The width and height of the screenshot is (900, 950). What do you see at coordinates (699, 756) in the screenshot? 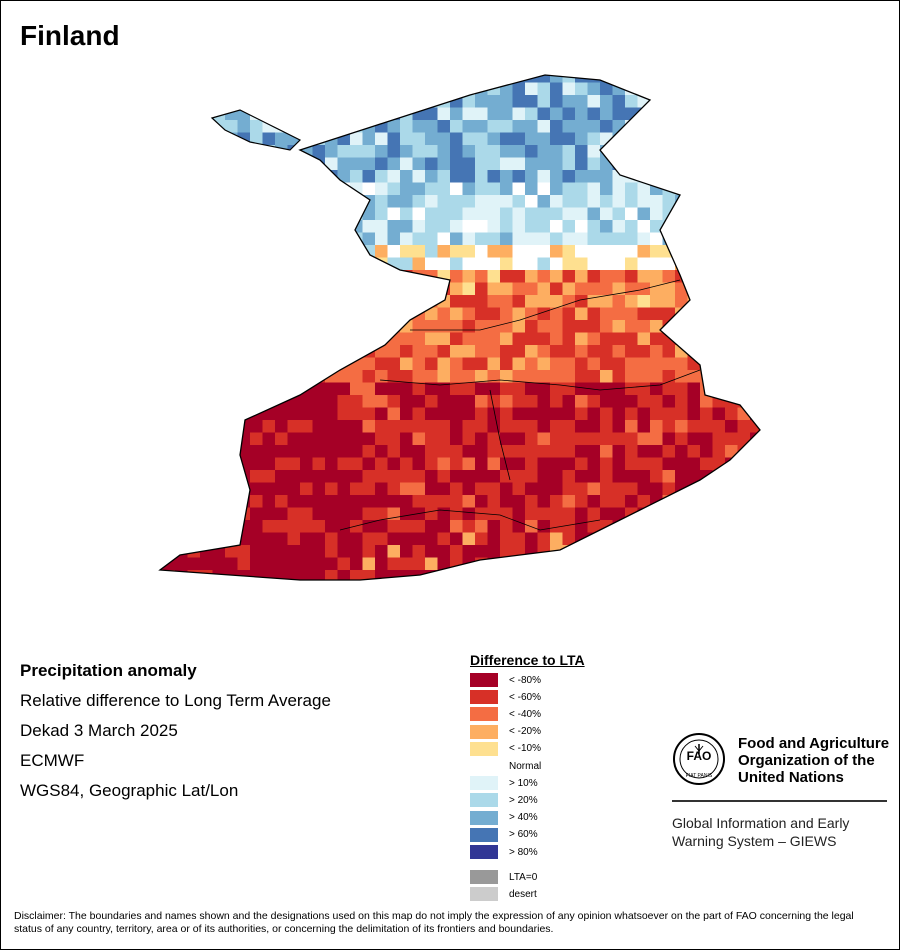
I see `svg-text: FAO` at bounding box center [699, 756].